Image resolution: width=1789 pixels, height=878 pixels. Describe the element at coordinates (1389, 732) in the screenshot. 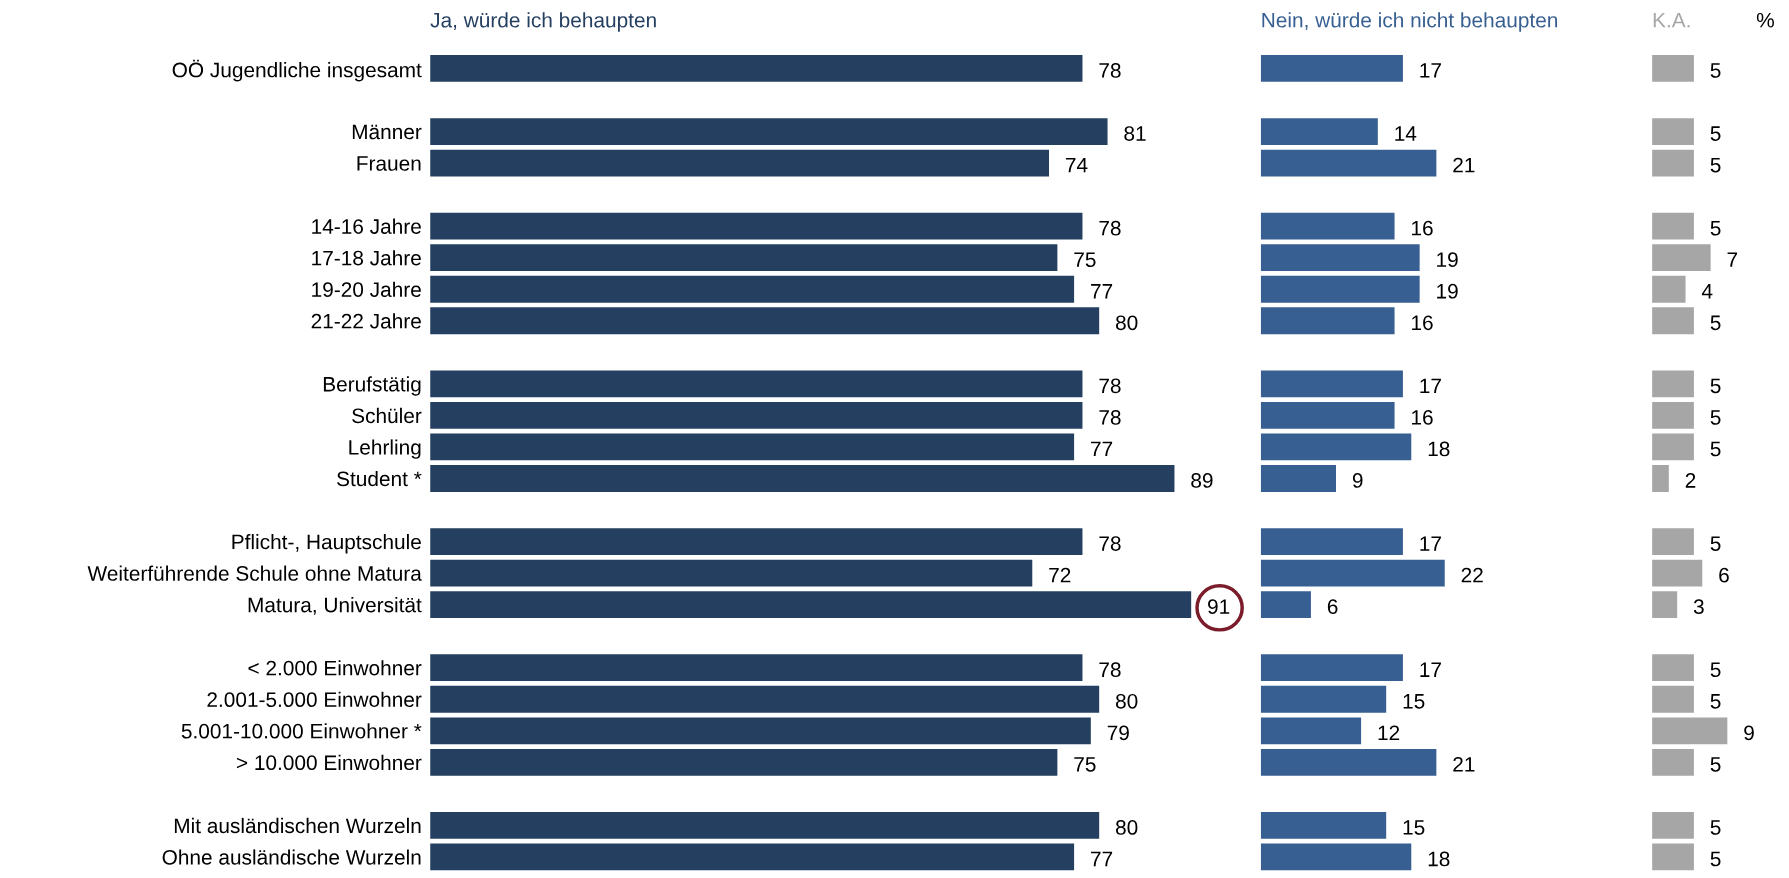

I see `data-label: 12` at that location.